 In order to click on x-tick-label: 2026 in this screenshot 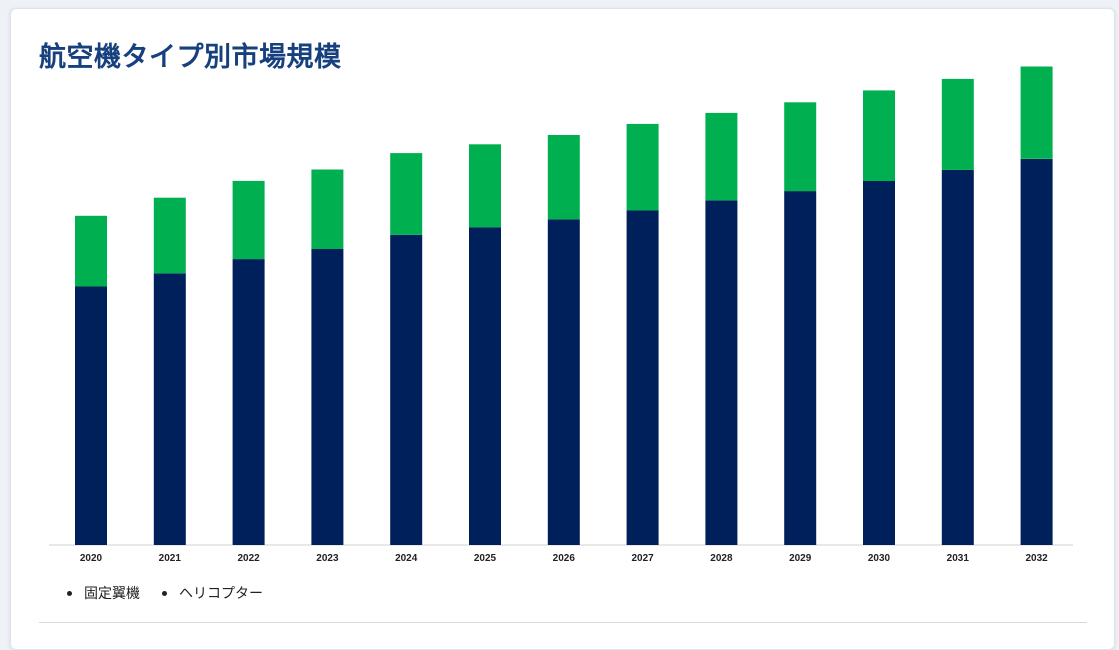, I will do `click(564, 558)`.